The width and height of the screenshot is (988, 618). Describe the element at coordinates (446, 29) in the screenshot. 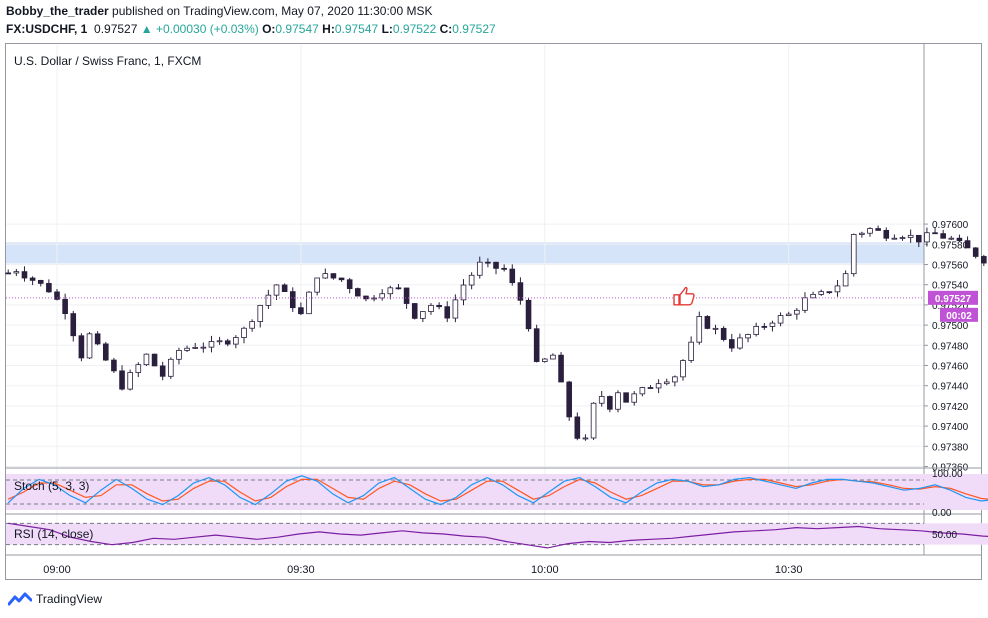

I see `close-label: C:` at that location.